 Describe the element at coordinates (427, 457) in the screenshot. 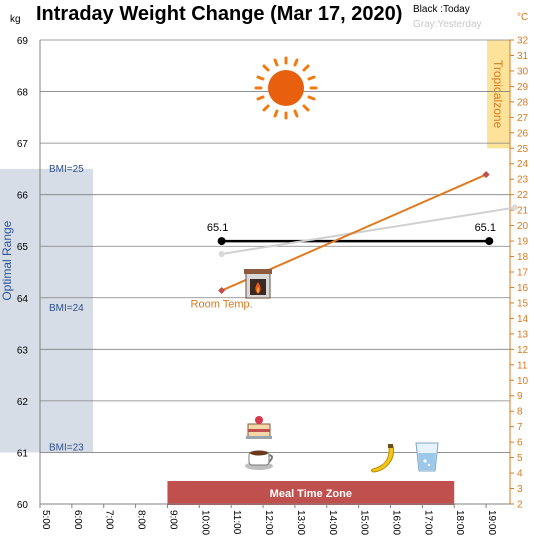

I see `water-glass-icon` at that location.